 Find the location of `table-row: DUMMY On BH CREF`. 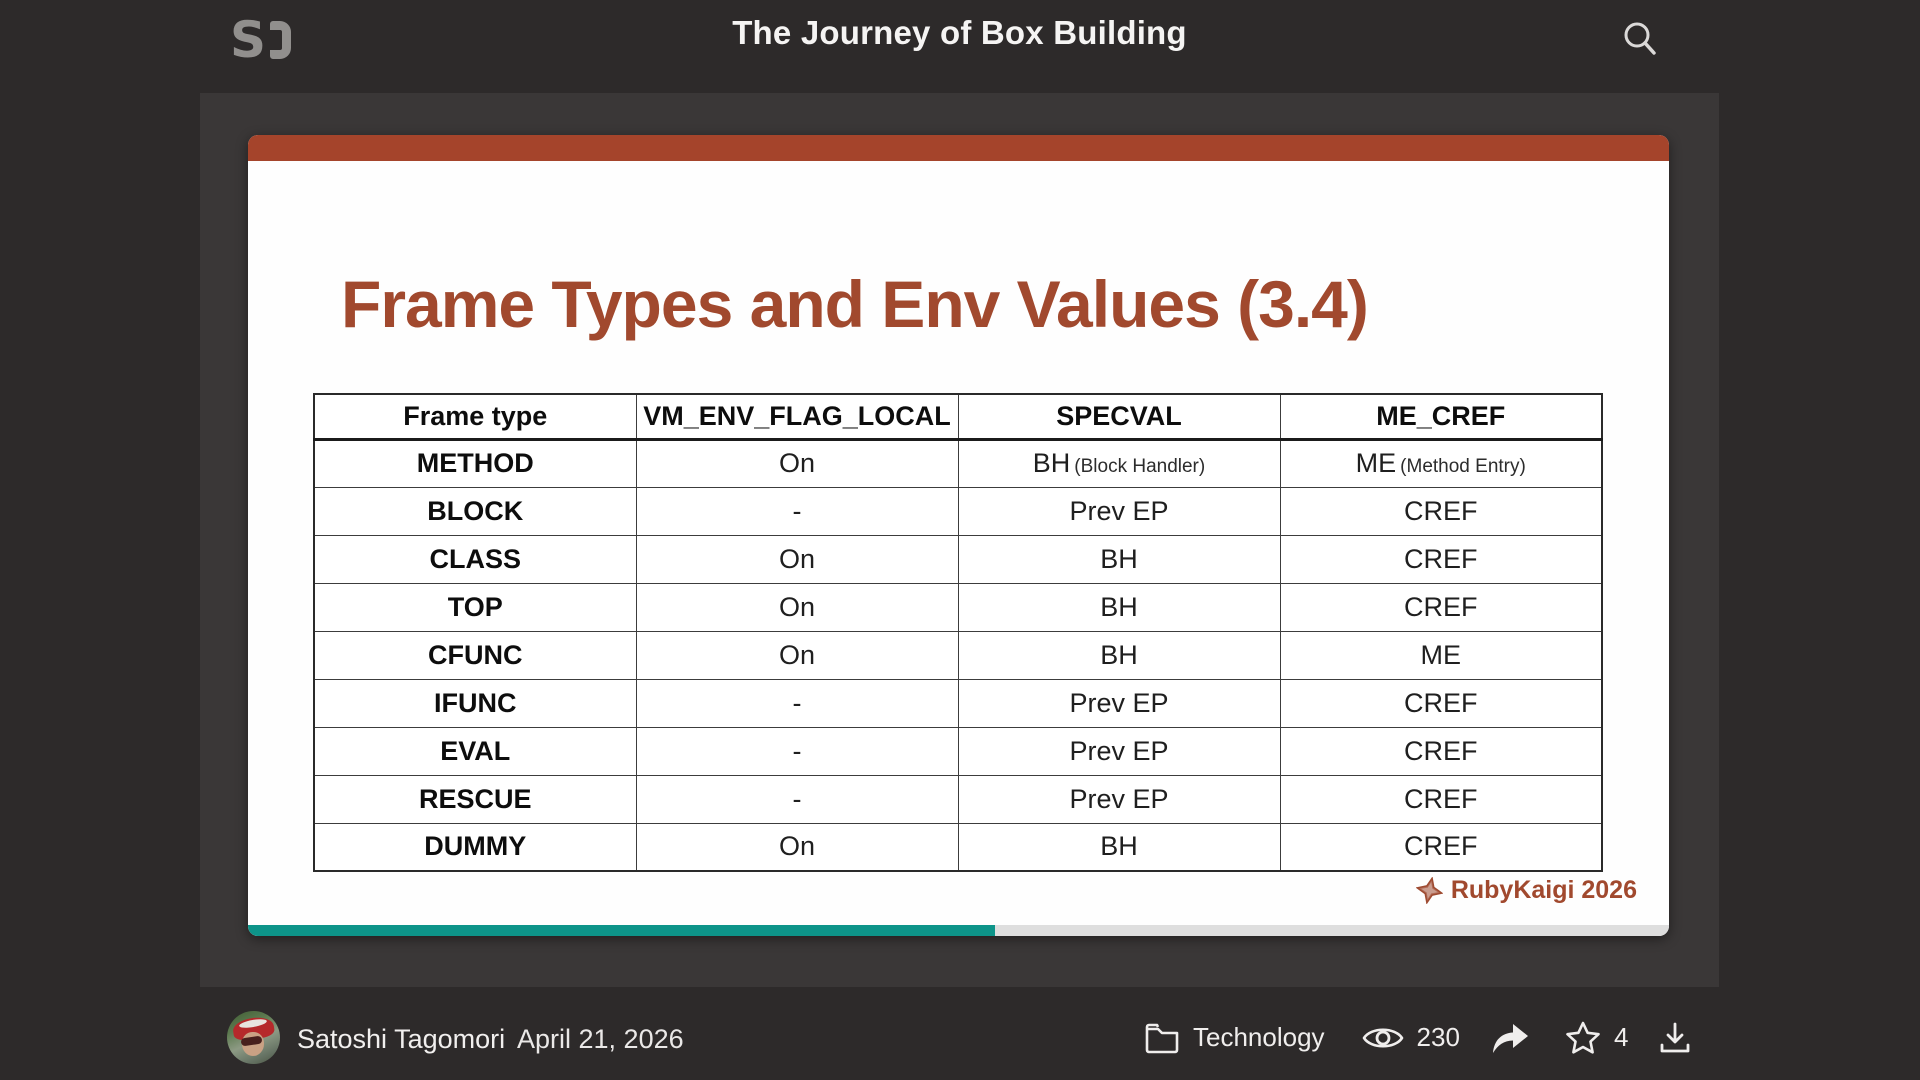

table-row: DUMMY On BH CREF is located at coordinates (958, 847).